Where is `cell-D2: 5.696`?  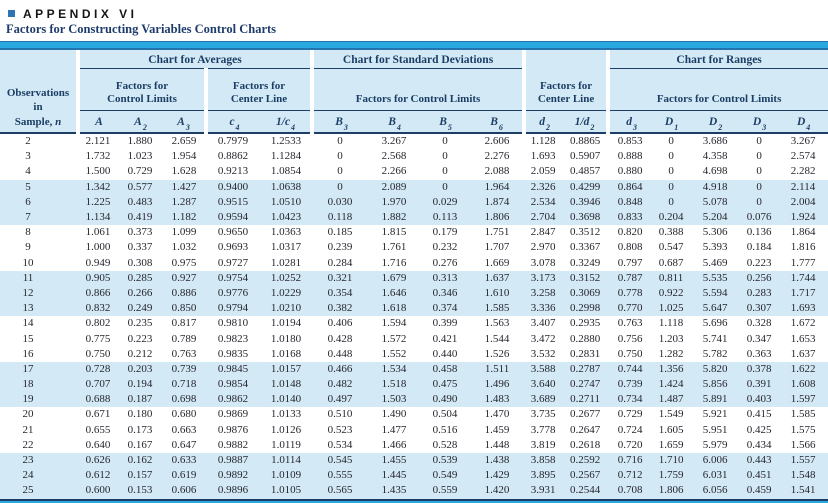 cell-D2: 5.696 is located at coordinates (715, 324).